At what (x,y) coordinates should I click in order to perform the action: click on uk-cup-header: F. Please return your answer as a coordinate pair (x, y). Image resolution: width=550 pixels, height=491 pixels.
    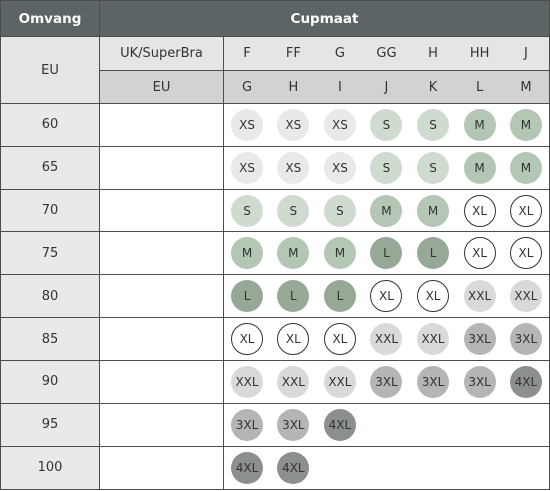
    Looking at the image, I should click on (247, 53).